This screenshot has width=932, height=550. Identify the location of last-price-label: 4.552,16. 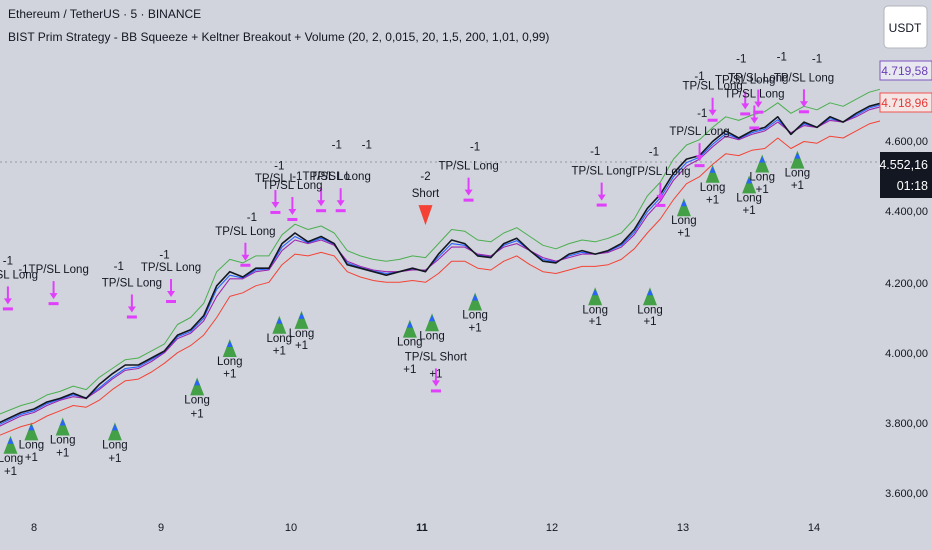
(903, 165).